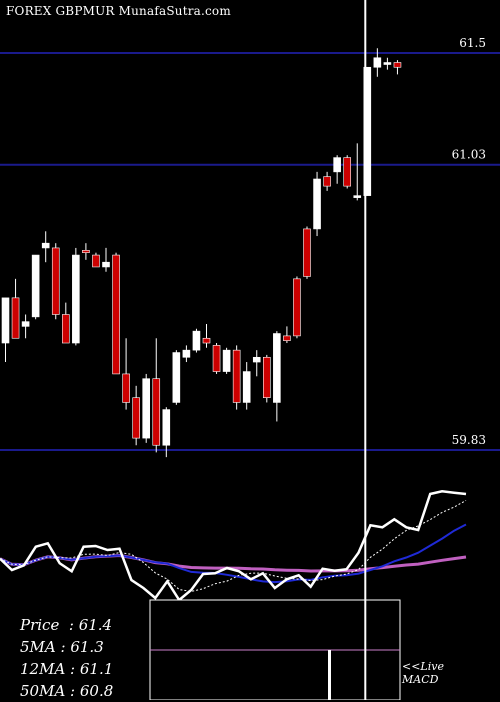 This screenshot has height=702, width=500. What do you see at coordinates (43, 669) in the screenshot?
I see `stat-label: 12MA` at bounding box center [43, 669].